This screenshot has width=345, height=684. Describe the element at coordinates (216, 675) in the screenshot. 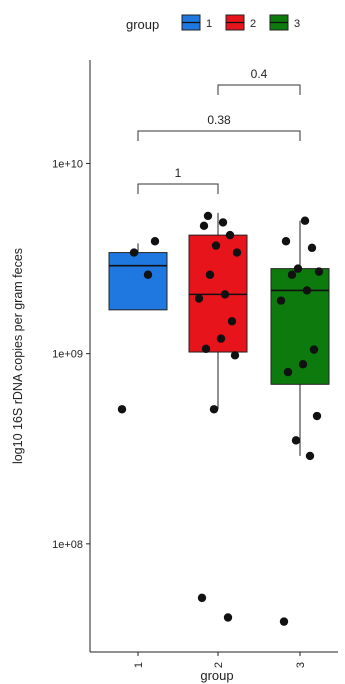

I see `x-axis-label: group` at that location.